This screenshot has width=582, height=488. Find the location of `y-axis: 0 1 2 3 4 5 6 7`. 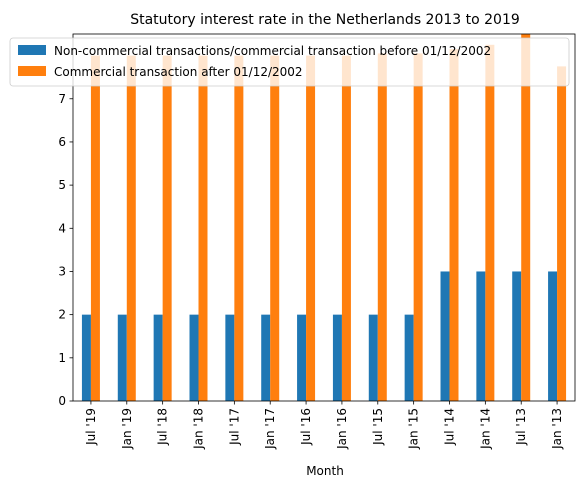

y-axis: 0 1 2 3 4 5 6 7 is located at coordinates (65, 250).